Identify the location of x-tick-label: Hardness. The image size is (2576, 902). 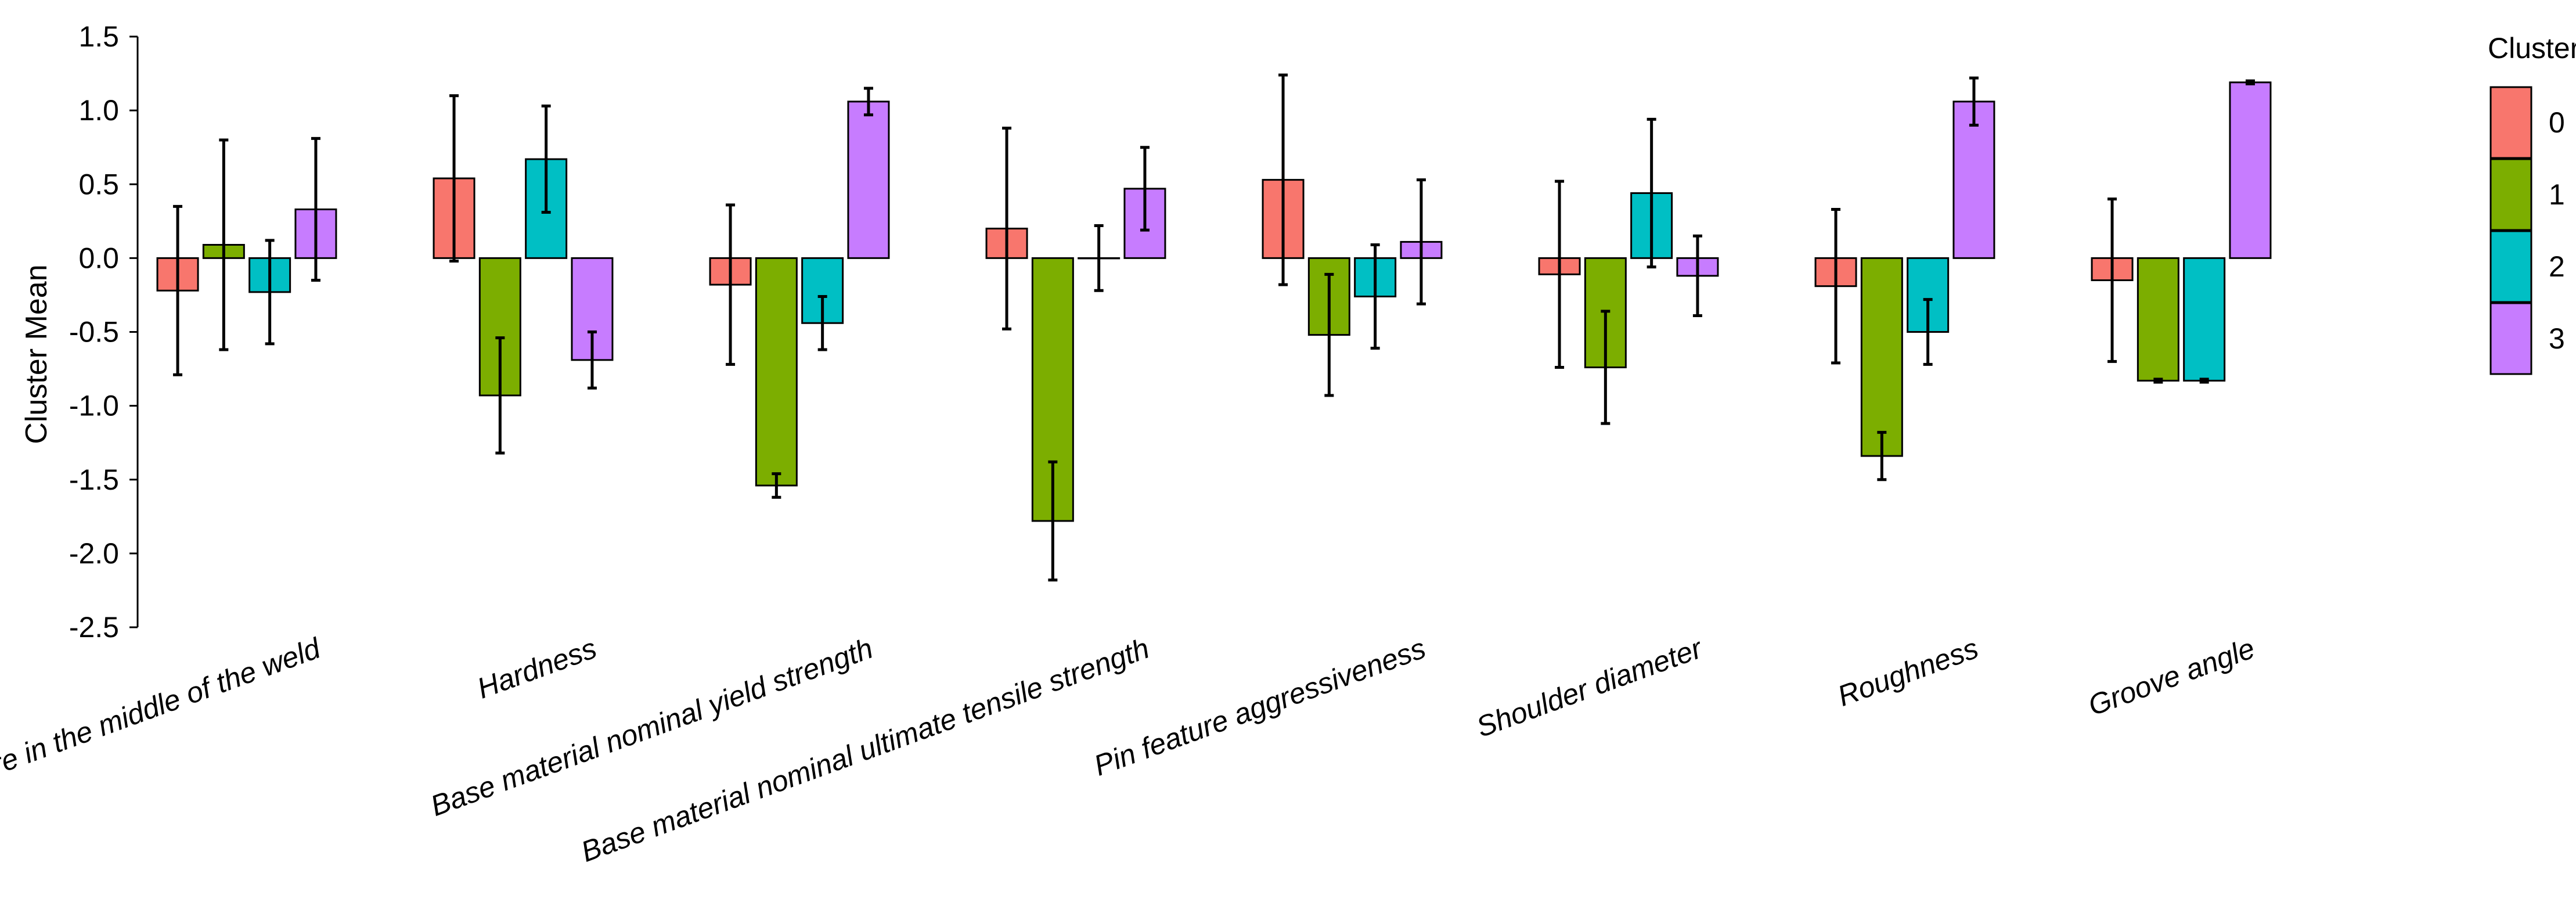
(537, 668).